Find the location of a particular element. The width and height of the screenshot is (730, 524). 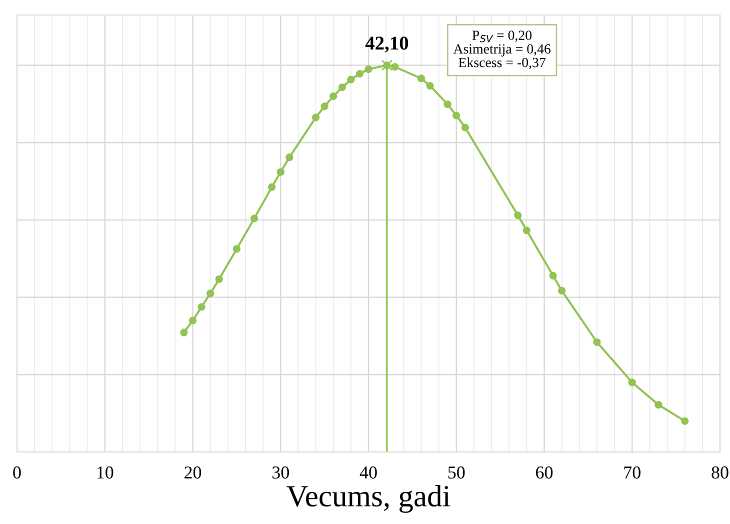

x-tick-label: 0 is located at coordinates (17, 472).